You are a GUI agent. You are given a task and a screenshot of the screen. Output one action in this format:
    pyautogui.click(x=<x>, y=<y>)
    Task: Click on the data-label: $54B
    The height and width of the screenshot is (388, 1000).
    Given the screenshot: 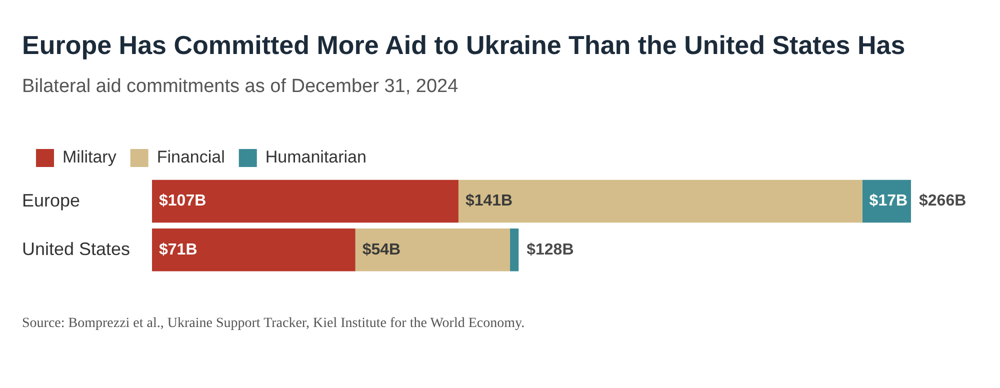 What is the action you would take?
    pyautogui.click(x=381, y=249)
    